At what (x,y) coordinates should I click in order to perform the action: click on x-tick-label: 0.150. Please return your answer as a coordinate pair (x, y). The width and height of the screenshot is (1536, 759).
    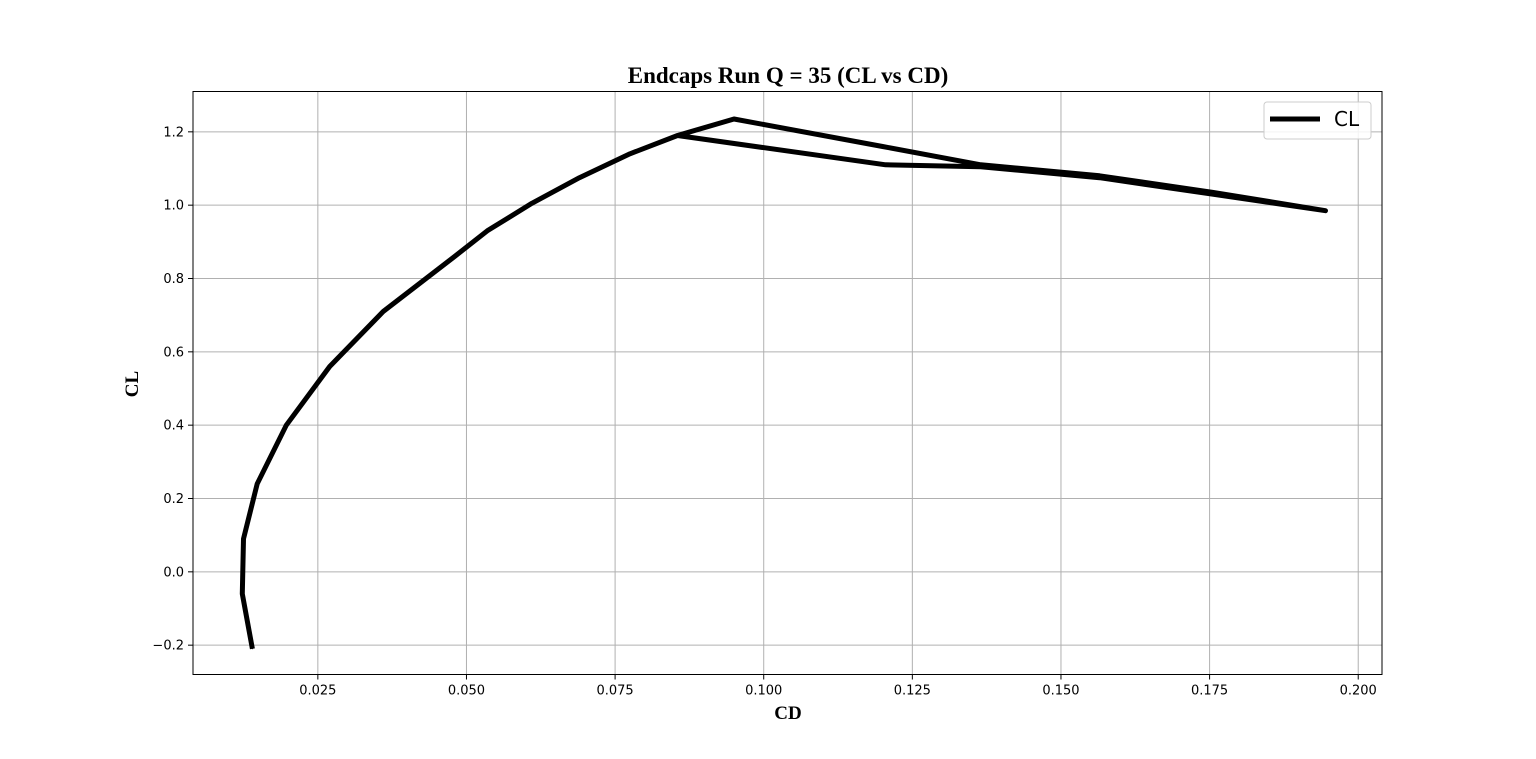
    Looking at the image, I should click on (1060, 691).